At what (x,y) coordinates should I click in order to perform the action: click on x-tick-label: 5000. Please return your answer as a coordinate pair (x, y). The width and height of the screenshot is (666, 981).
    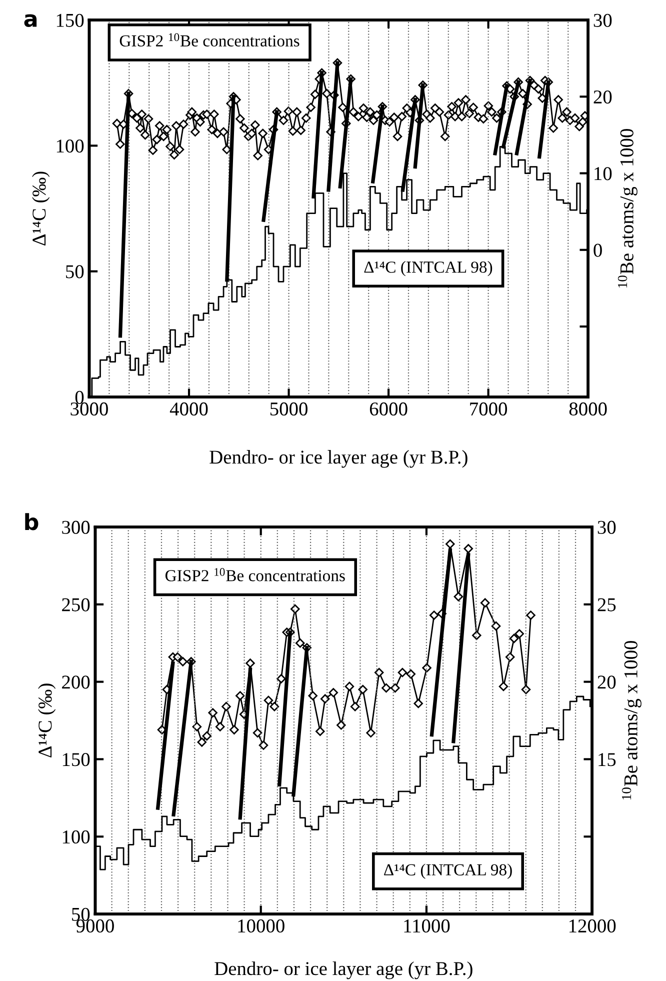
    Looking at the image, I should click on (289, 409).